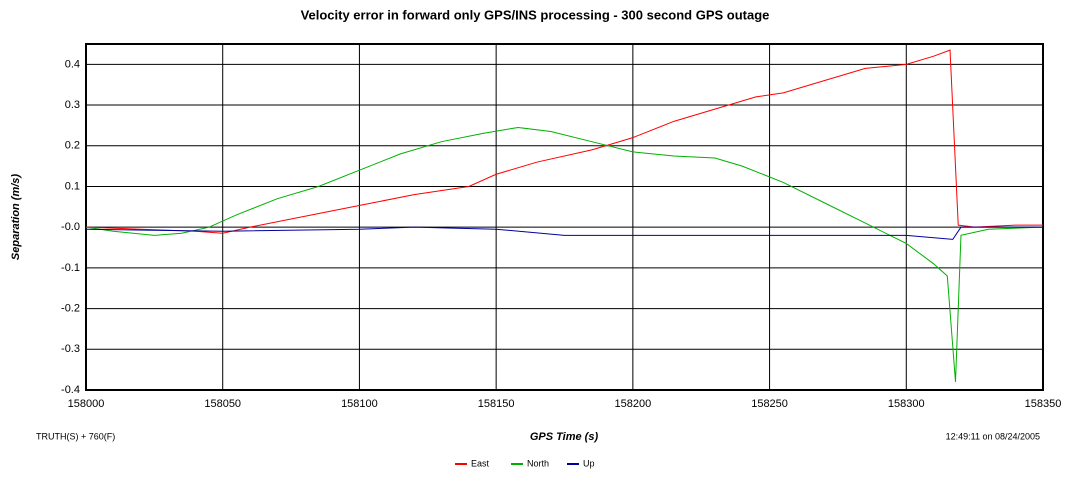  Describe the element at coordinates (564, 437) in the screenshot. I see `x-axis-label: GPS Time (s)` at that location.